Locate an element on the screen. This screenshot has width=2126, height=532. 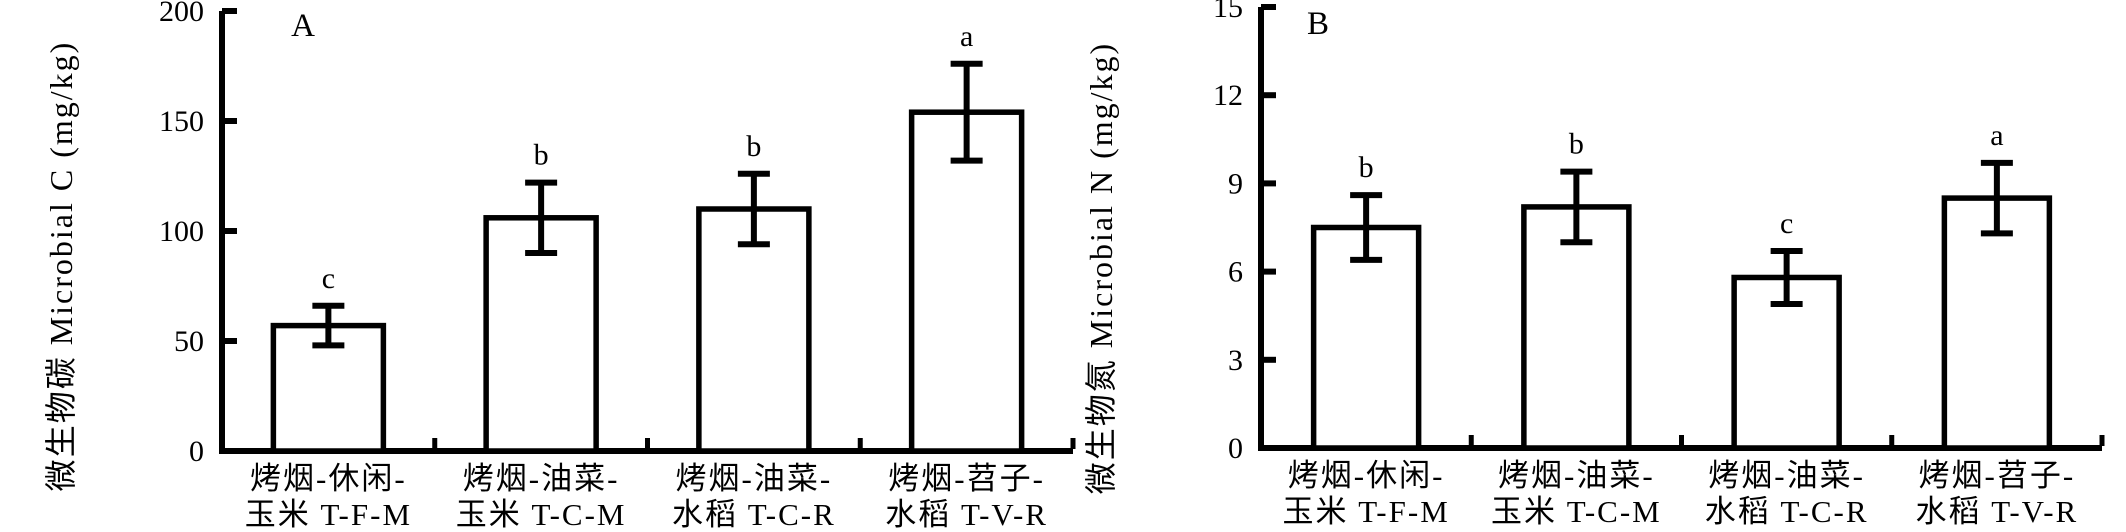
panel-b-sig-letter: c is located at coordinates (1786, 223).